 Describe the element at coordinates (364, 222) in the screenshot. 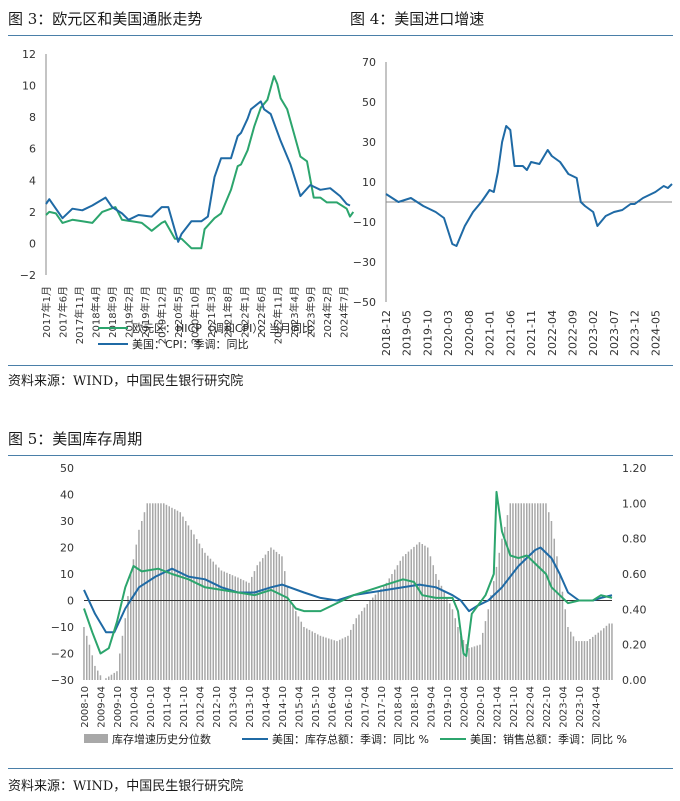

I see `fig4-y-tick-label: −10` at that location.